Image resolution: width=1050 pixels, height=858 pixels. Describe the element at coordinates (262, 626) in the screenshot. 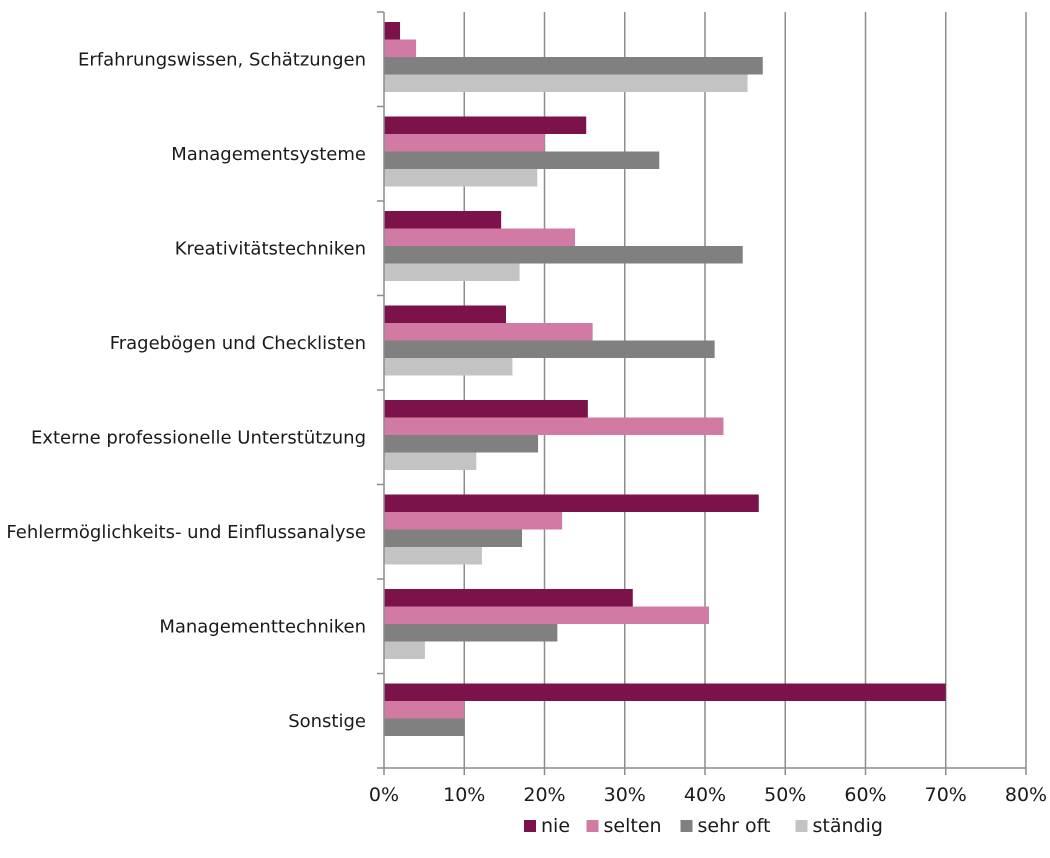

I see `category-label: Managementtechniken` at that location.